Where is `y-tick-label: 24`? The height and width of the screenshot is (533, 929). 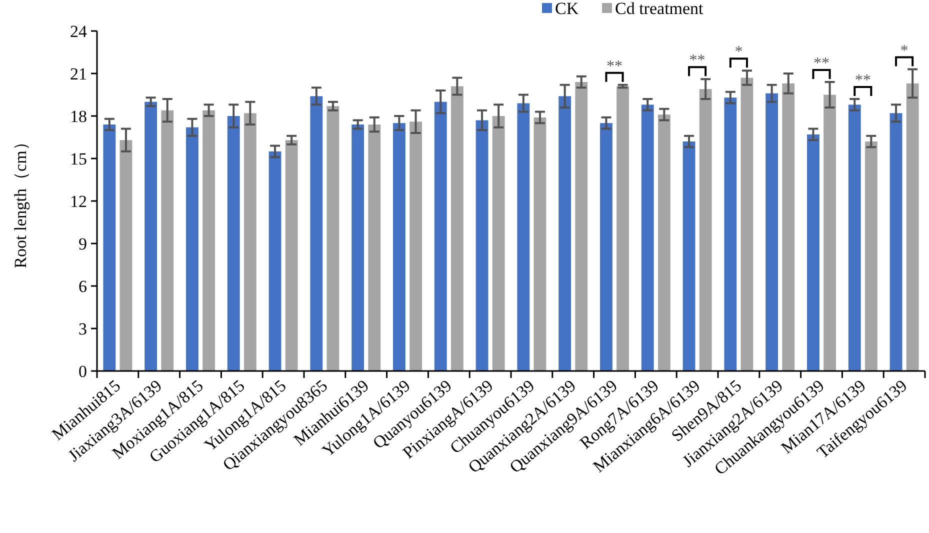
y-tick-label: 24 is located at coordinates (79, 31).